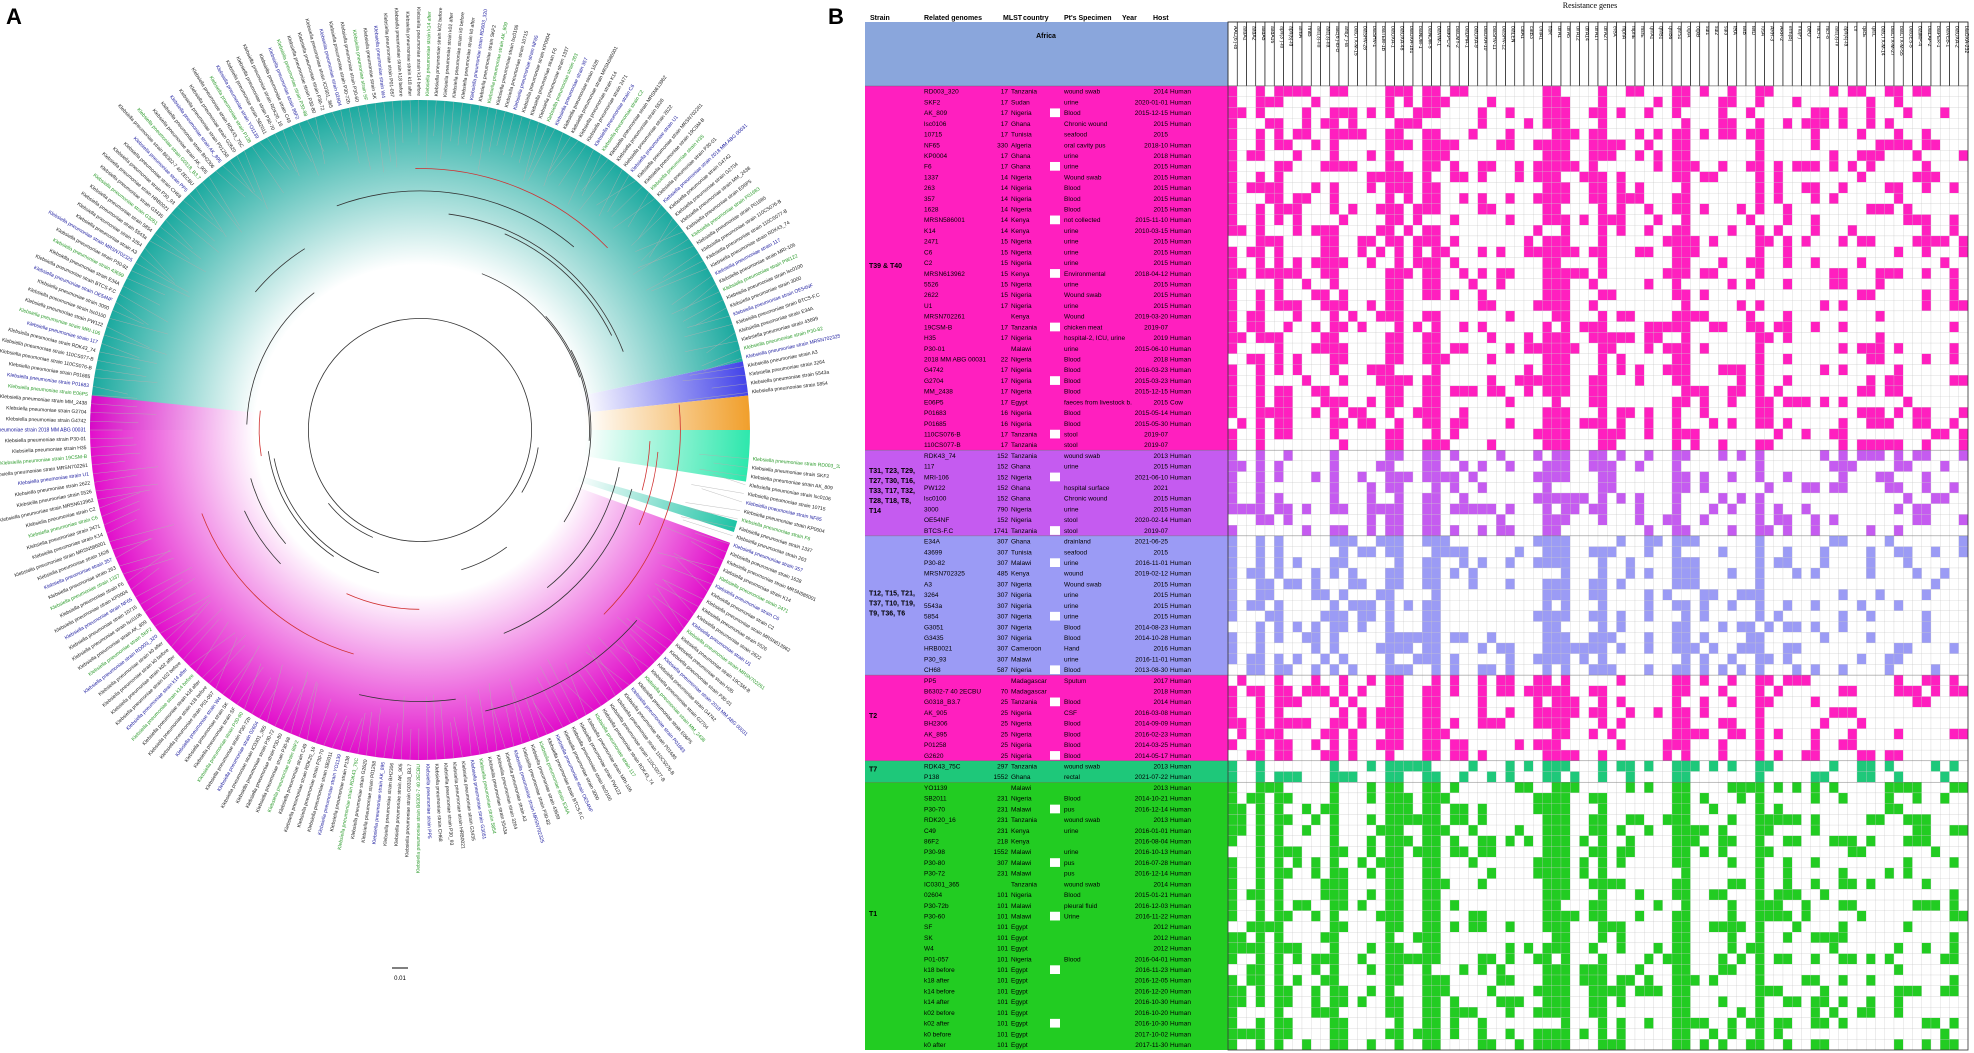  I want to click on genome-name: MRSN702325, so click(944, 574).